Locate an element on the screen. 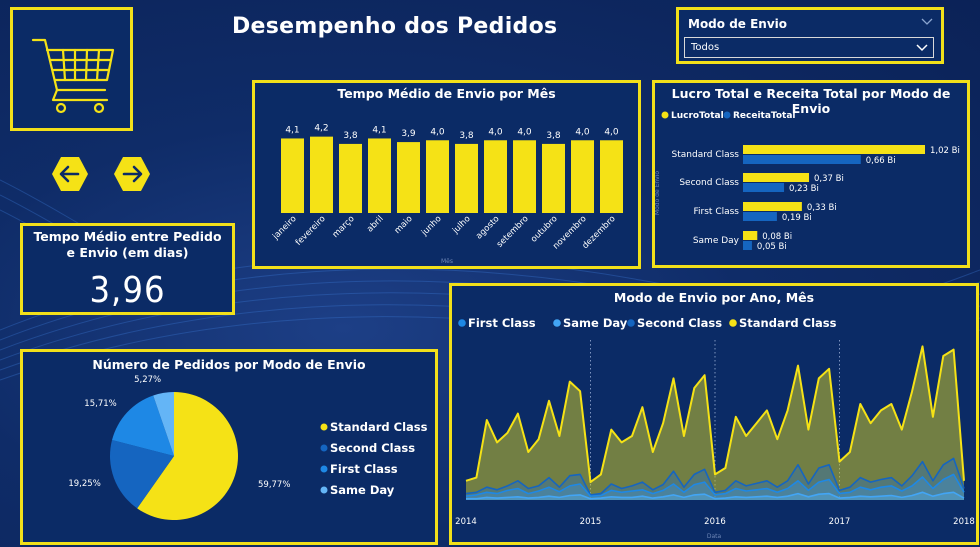 This screenshot has width=980, height=547. data-label: 0,05 Bi is located at coordinates (772, 247).